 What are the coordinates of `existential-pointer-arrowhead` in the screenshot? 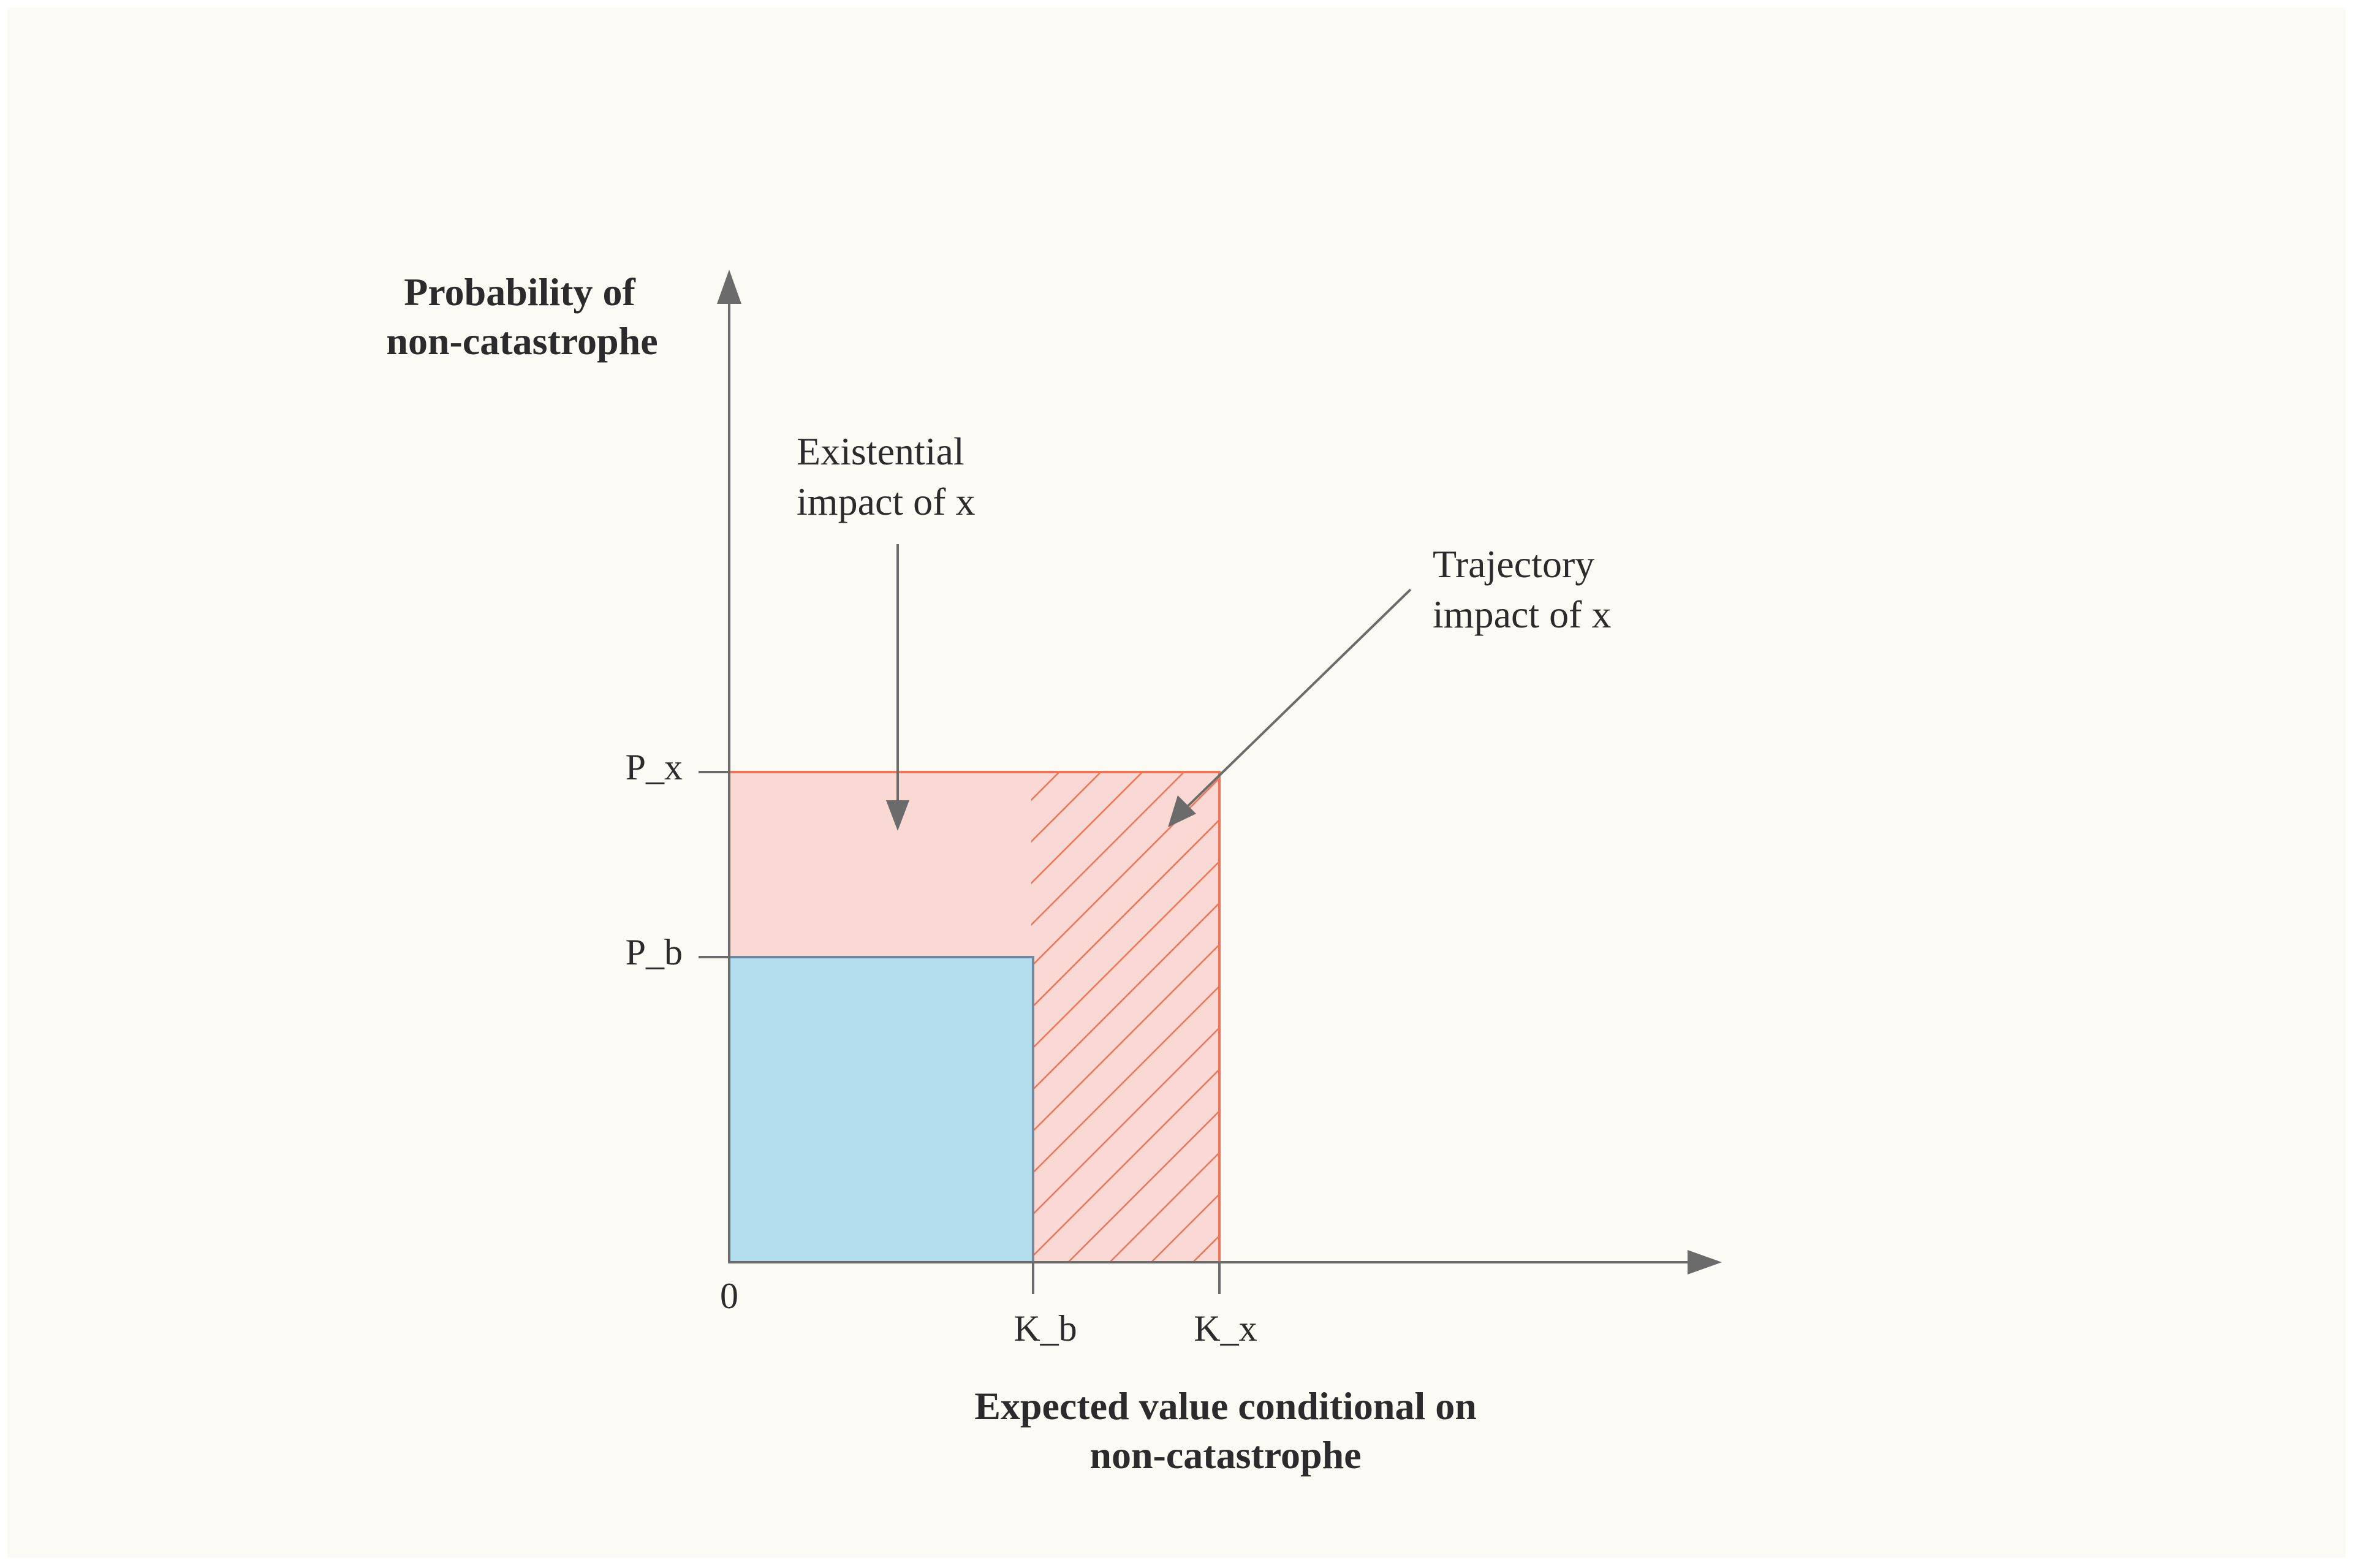 It's located at (898, 815).